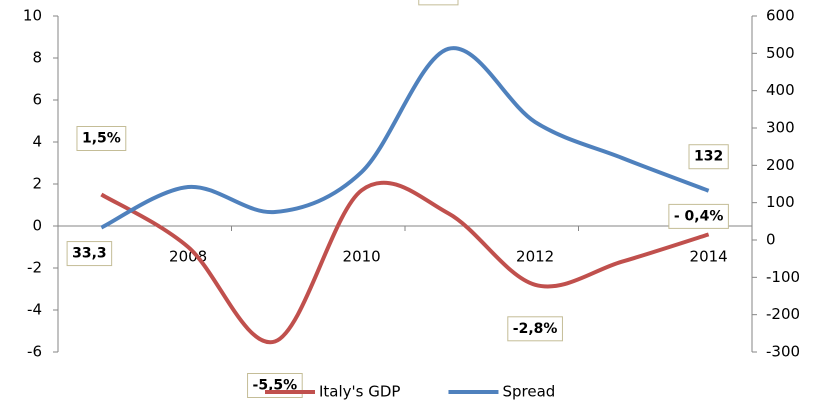 This screenshot has height=404, width=820. Describe the element at coordinates (709, 257) in the screenshot. I see `x-tick-label: 2014` at that location.